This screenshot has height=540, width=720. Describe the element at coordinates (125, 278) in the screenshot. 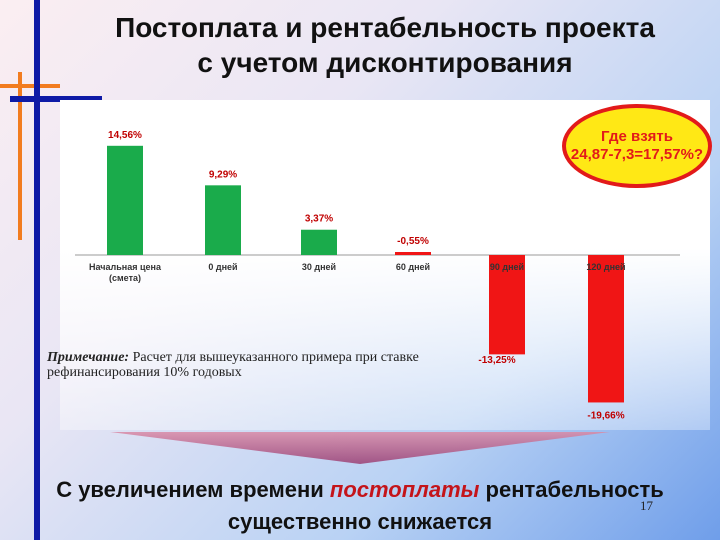

I see `category-label-0-line-1: (смета)` at that location.